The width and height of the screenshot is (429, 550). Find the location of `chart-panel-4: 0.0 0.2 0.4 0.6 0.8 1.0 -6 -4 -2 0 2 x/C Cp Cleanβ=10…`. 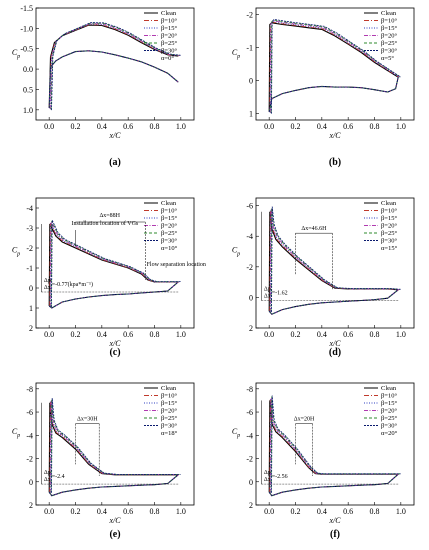

chart-panel-4: 0.0 0.2 0.4 0.6 0.8 1.0 -6 -4 -2 0 2 x/C Cp Cleanβ=10… is located at coordinates (323, 277).